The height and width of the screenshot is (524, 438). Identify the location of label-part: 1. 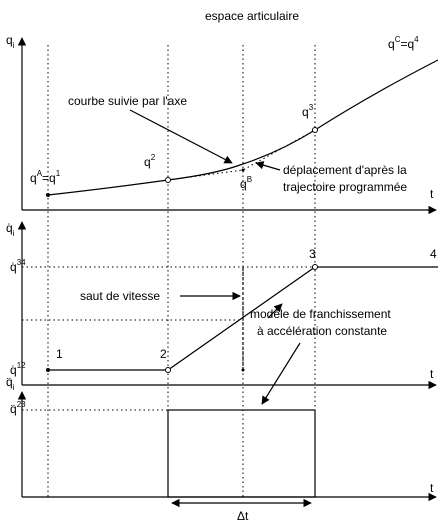
(58, 173).